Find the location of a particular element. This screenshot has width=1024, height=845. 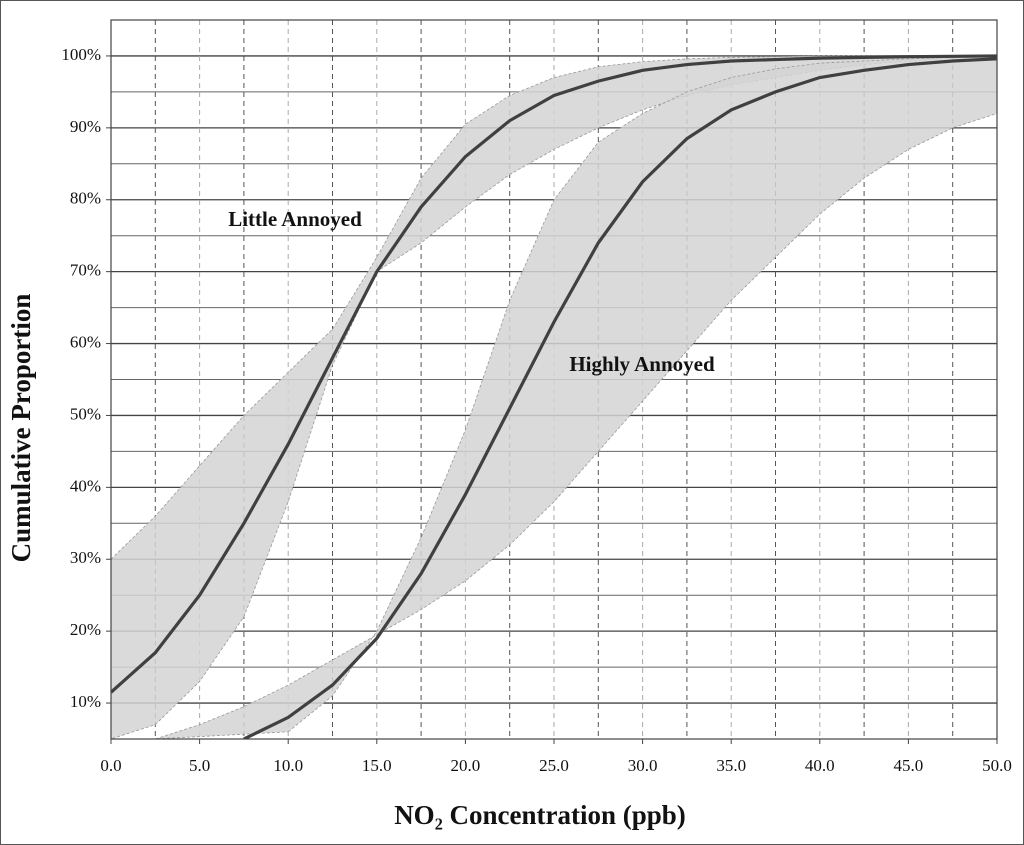

y-tick-label: 80% is located at coordinates (85, 198).